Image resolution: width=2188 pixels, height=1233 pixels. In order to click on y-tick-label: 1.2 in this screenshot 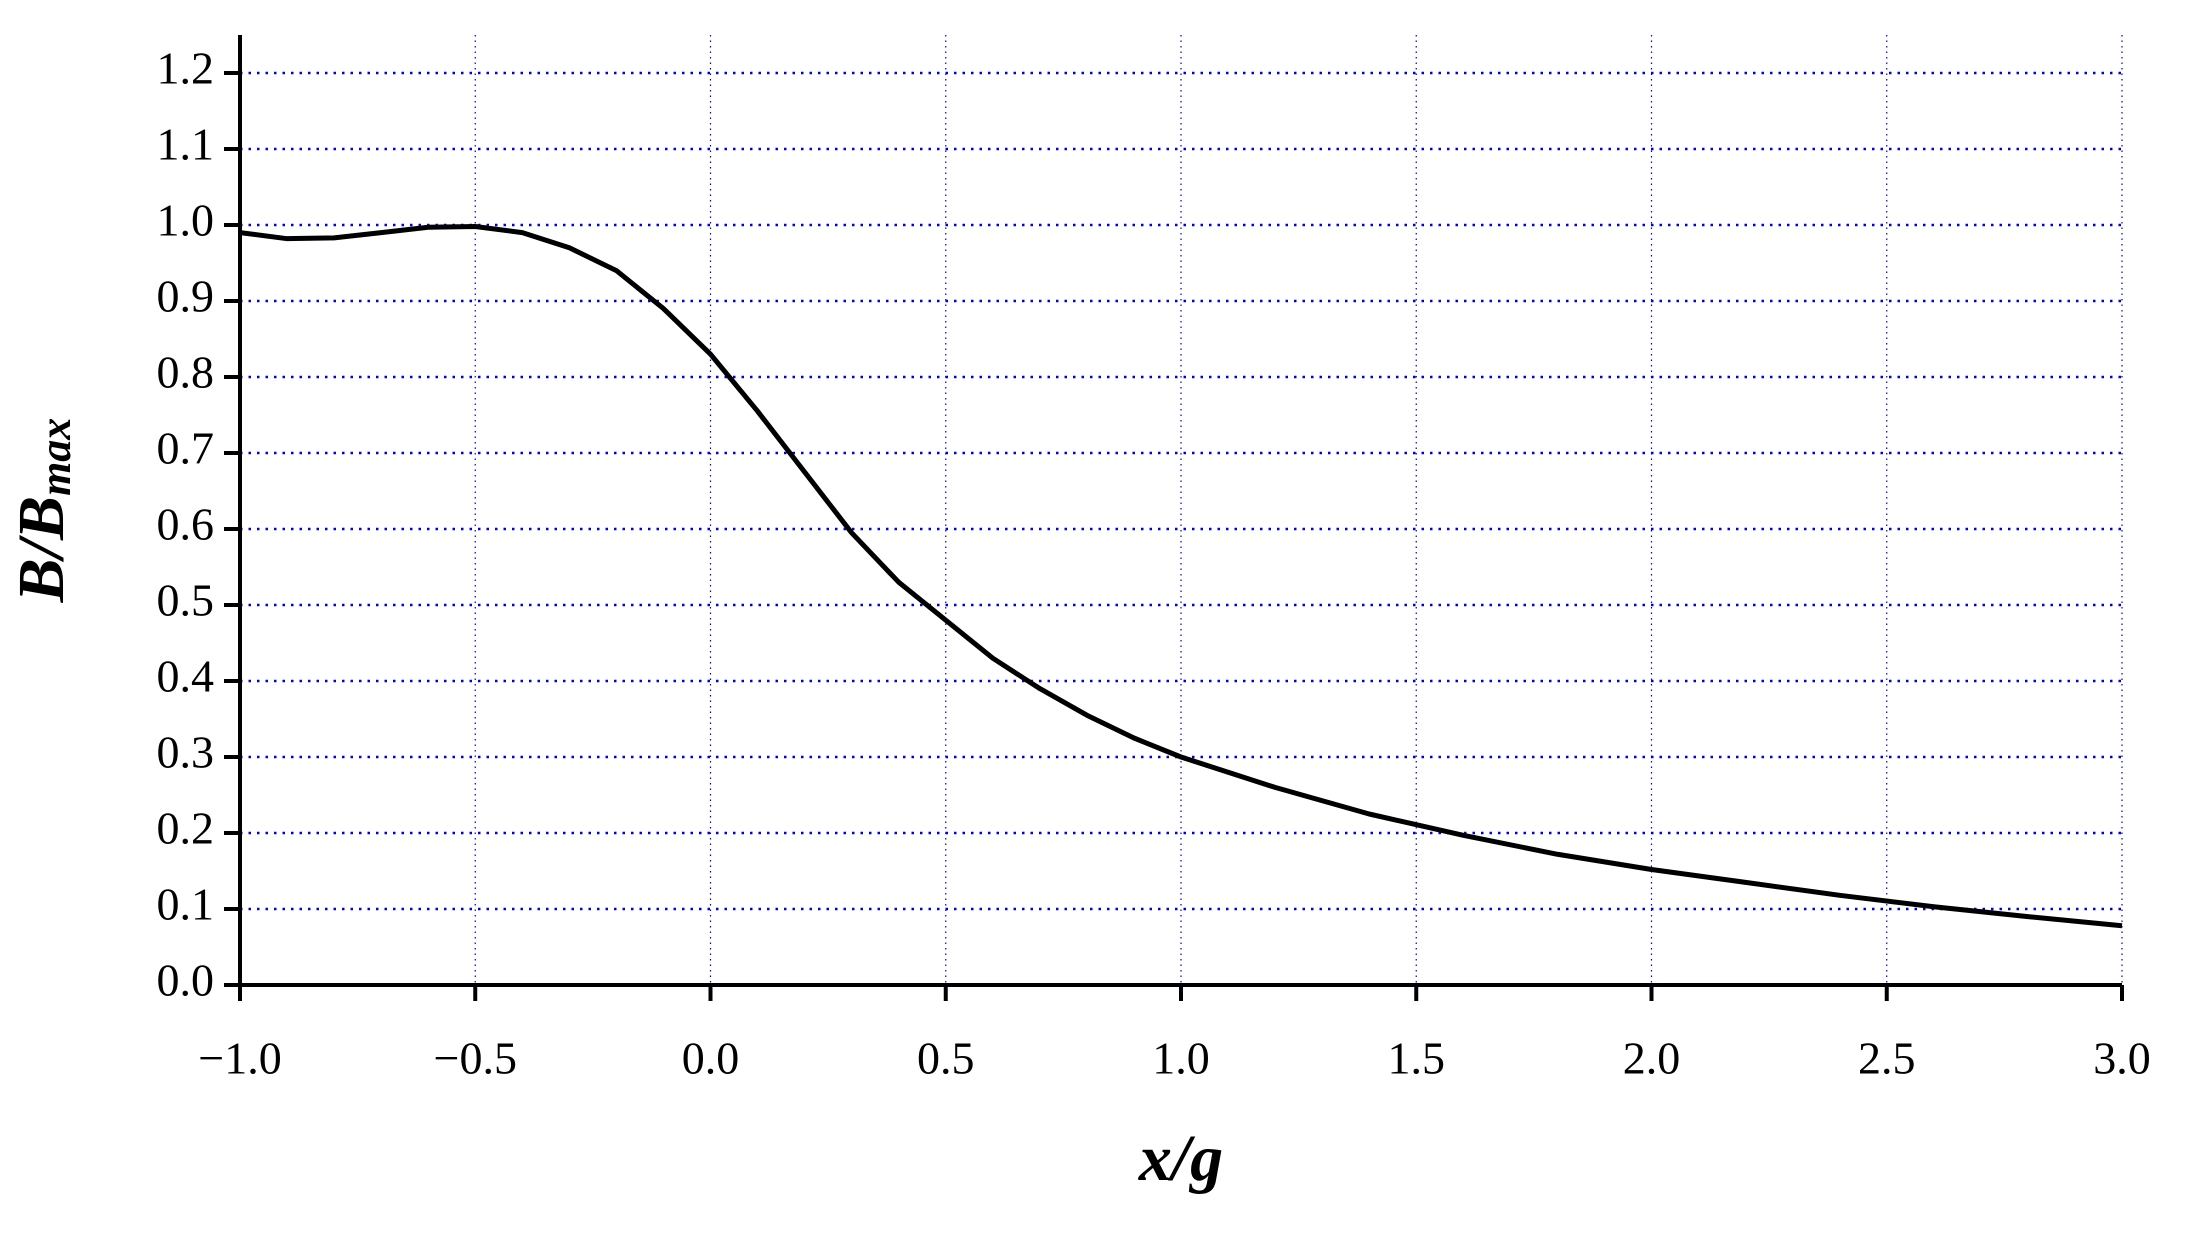, I will do `click(186, 68)`.